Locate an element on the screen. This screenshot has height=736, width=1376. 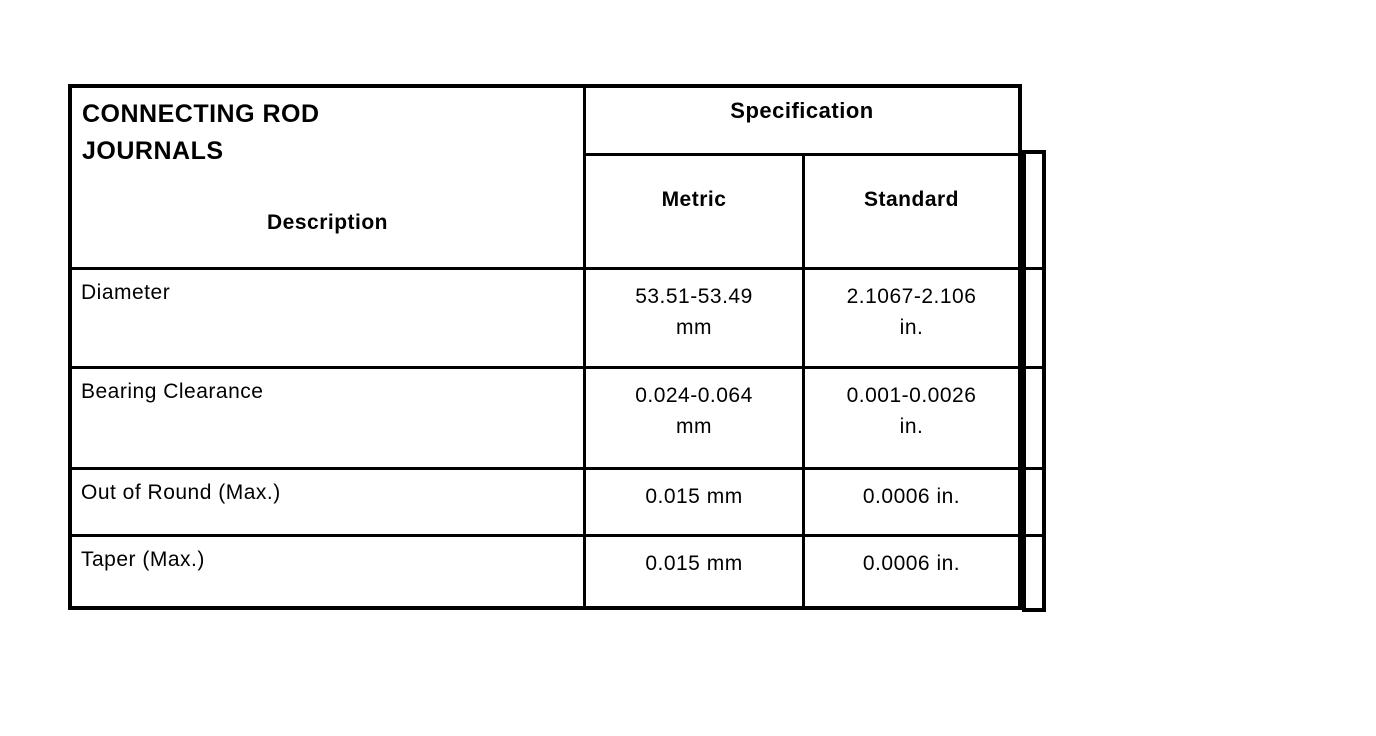
description-header-cell: CONNECTING ROD JOURNALS Description is located at coordinates (329, 179).